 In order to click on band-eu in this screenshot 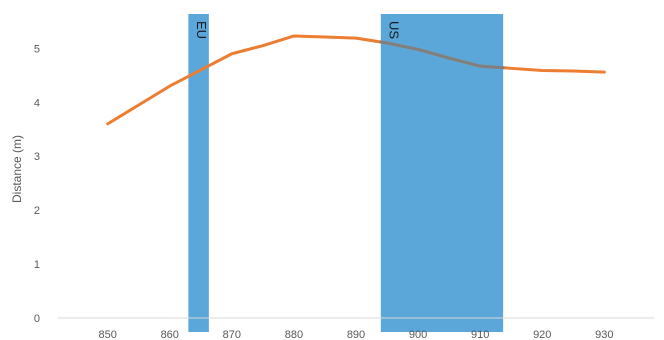, I will do `click(198, 173)`.